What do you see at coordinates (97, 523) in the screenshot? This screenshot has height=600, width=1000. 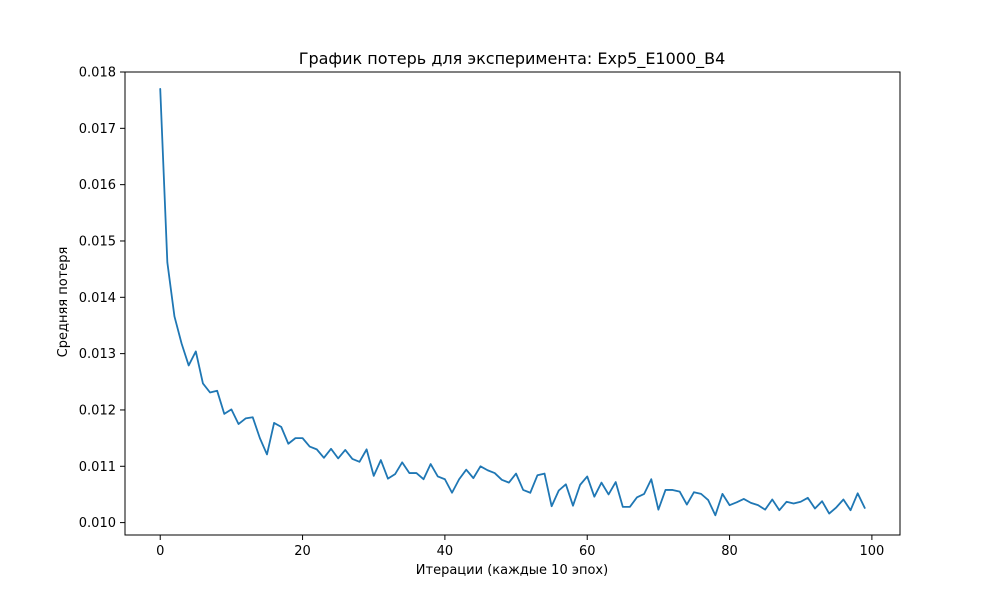 I see `y-tick-label: 0.010` at bounding box center [97, 523].